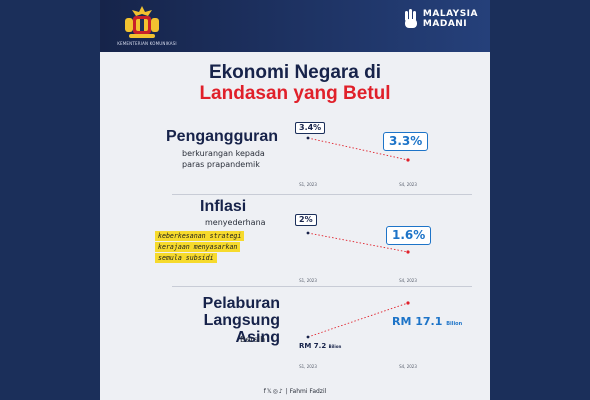 Image resolution: width=590 pixels, height=400 pixels. What do you see at coordinates (450, 14) in the screenshot?
I see `brand-line-1: MALAYSIA` at bounding box center [450, 14].